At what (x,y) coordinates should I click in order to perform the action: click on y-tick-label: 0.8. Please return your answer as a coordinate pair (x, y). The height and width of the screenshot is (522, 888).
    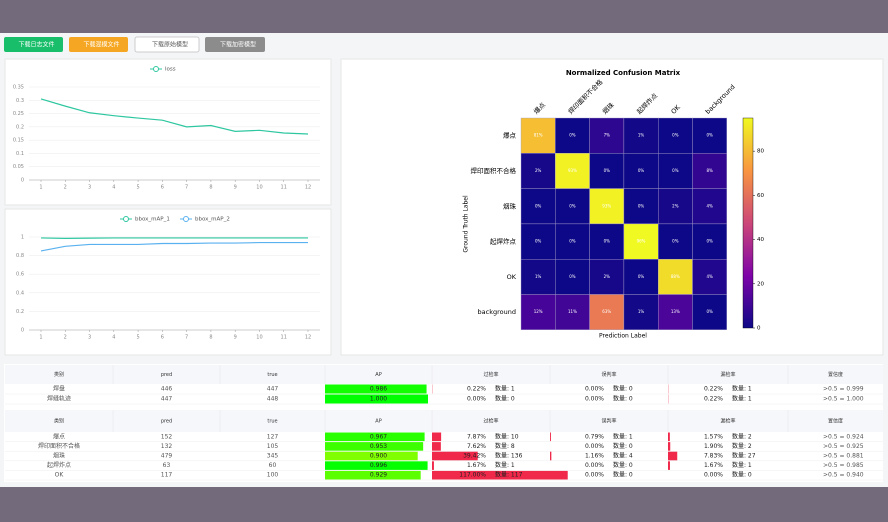
    Looking at the image, I should click on (20, 256).